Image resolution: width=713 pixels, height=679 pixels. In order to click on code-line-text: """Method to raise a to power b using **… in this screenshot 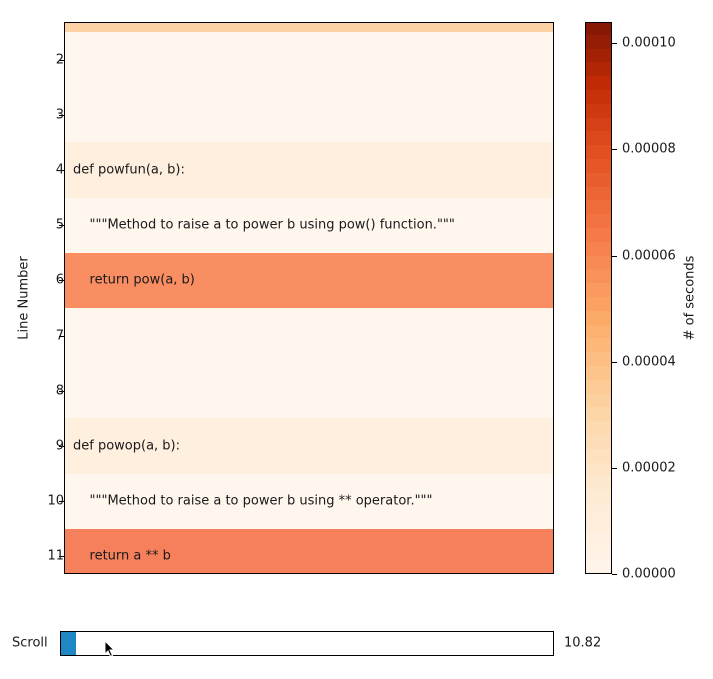, I will do `click(253, 501)`.